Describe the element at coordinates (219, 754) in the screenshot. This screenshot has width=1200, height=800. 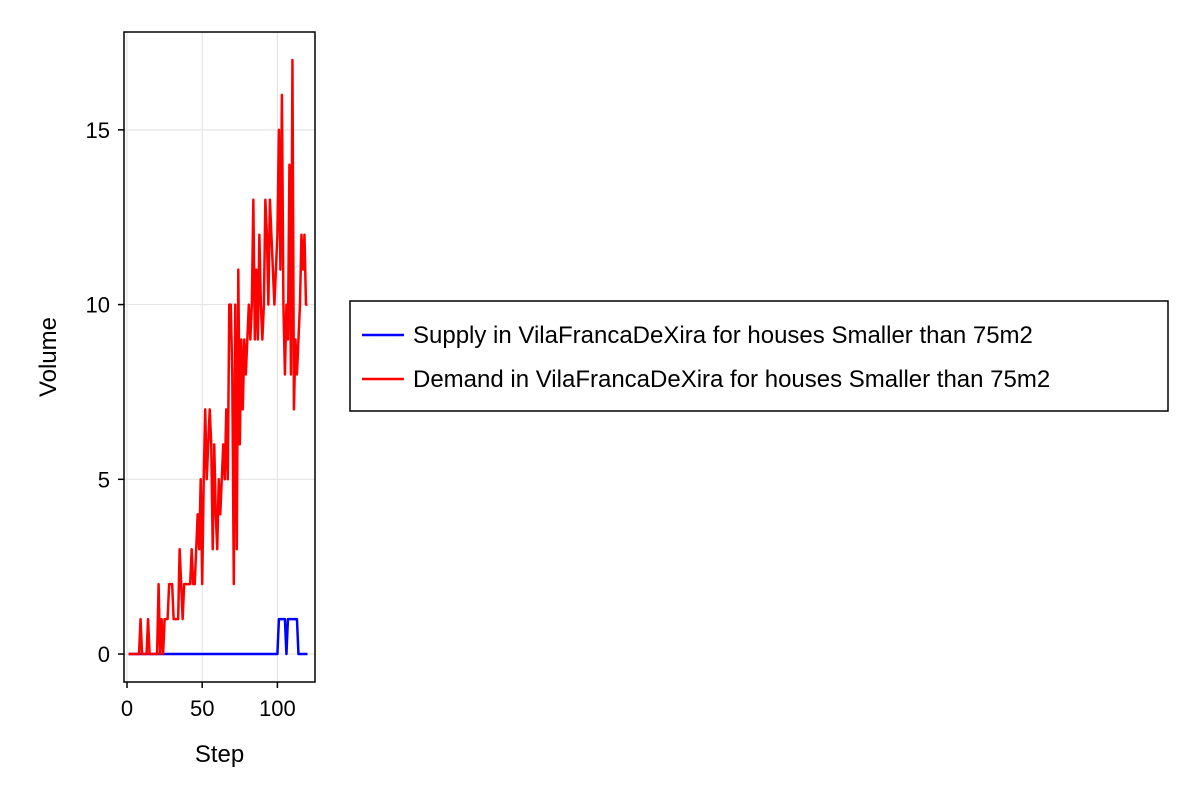
I see `x-axis-title: Step` at that location.